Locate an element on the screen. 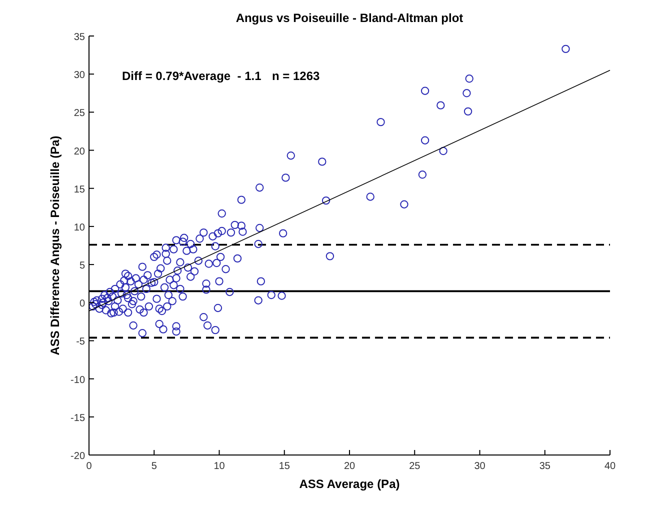 This screenshot has height=518, width=659. y-tick-label: 25 is located at coordinates (80, 114).